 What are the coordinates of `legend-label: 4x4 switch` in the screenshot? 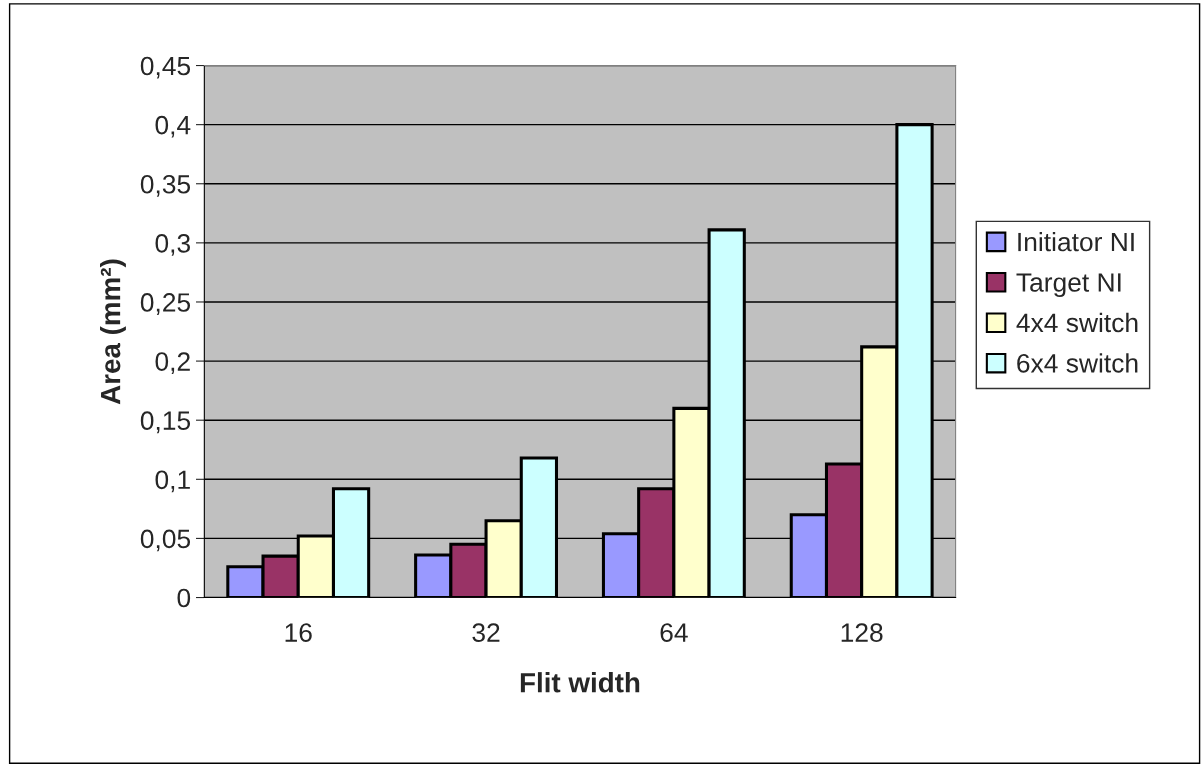 It's located at (1077, 322).